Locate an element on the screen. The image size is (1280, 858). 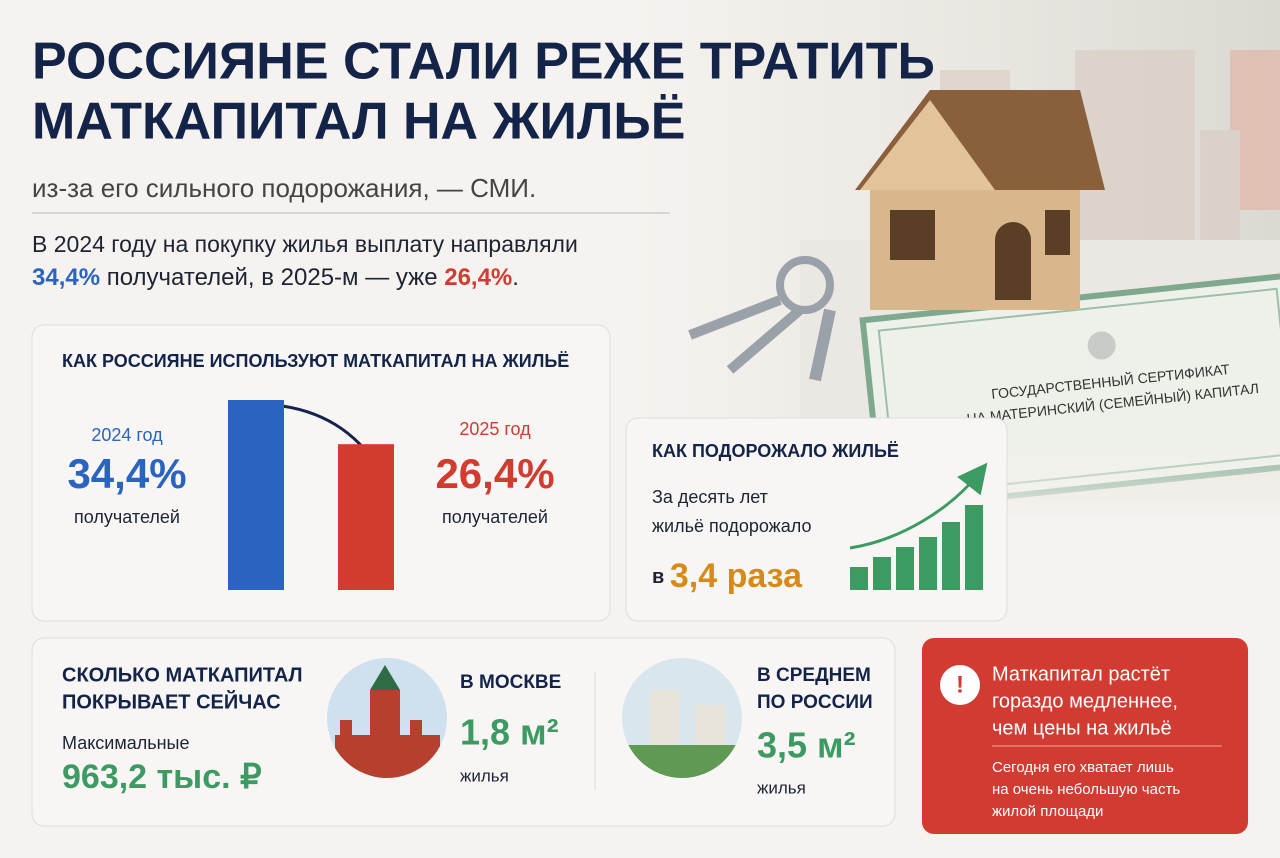
emblem is located at coordinates (1101, 345).